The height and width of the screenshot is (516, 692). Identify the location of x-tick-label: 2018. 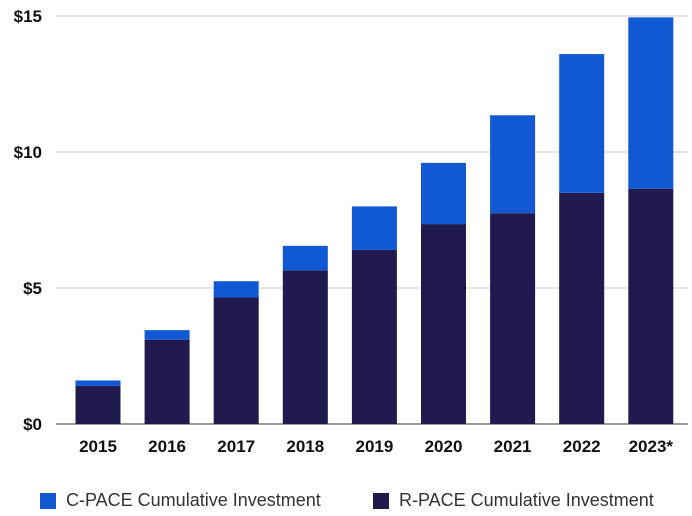
(305, 446).